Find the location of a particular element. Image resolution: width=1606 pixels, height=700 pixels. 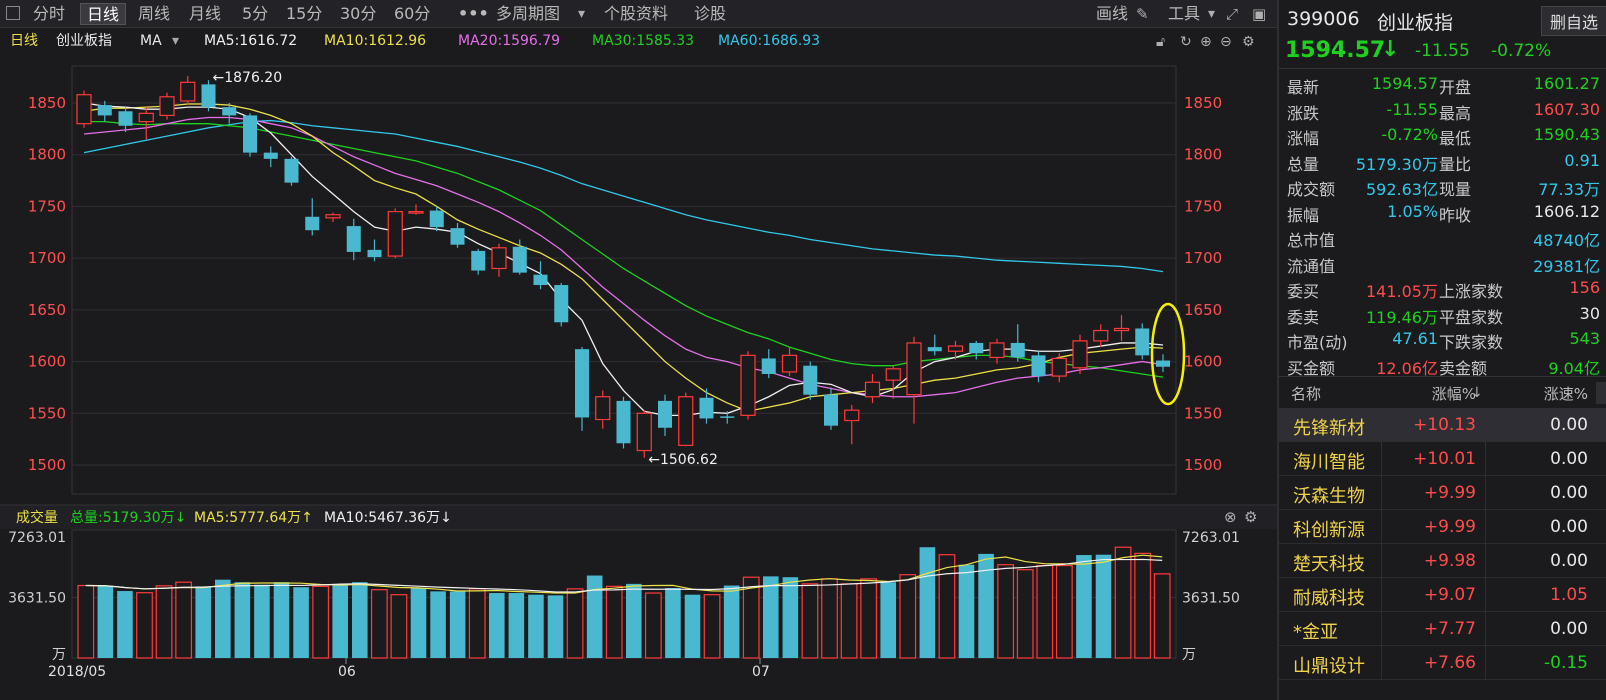

tab-daily: 日线 is located at coordinates (103, 14).